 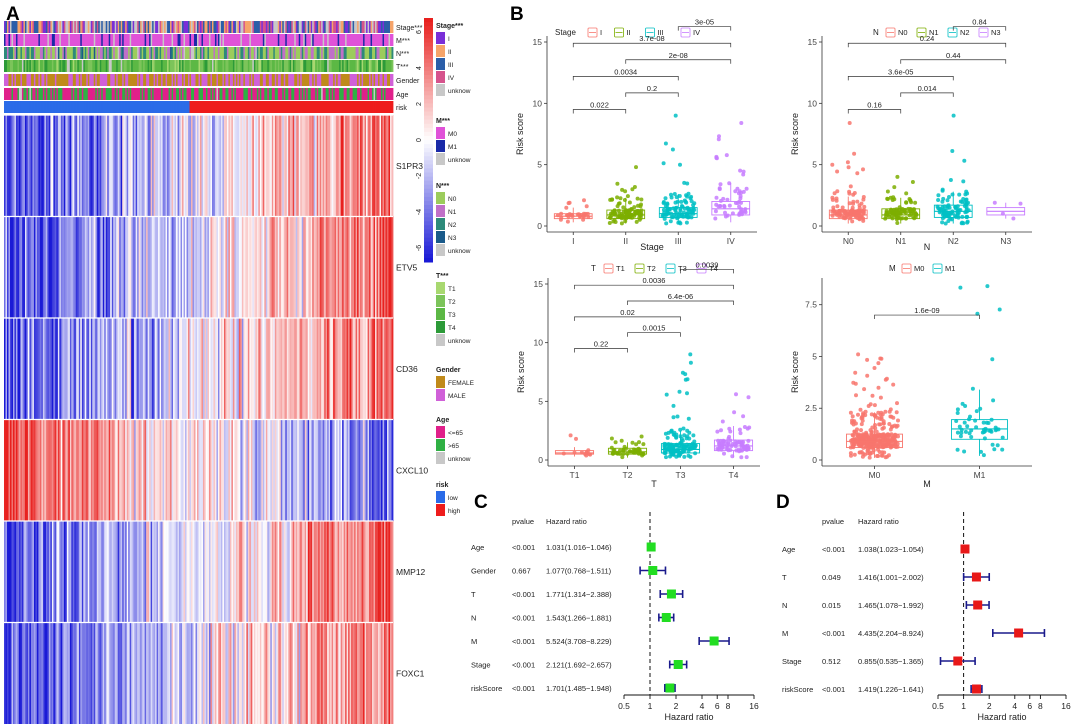 What do you see at coordinates (440, 340) in the screenshot?
I see `legend-swatch` at bounding box center [440, 340].